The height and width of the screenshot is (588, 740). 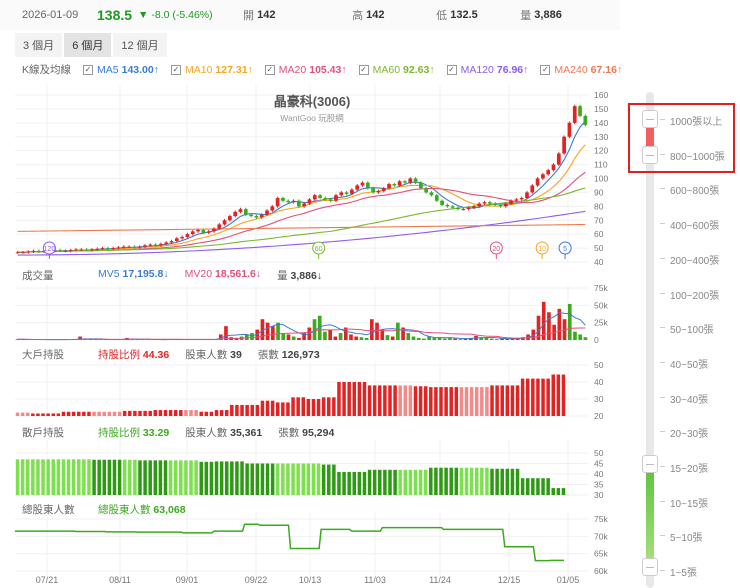 What do you see at coordinates (689, 224) in the screenshot?
I see `slider-label: 400~600張` at bounding box center [689, 224].